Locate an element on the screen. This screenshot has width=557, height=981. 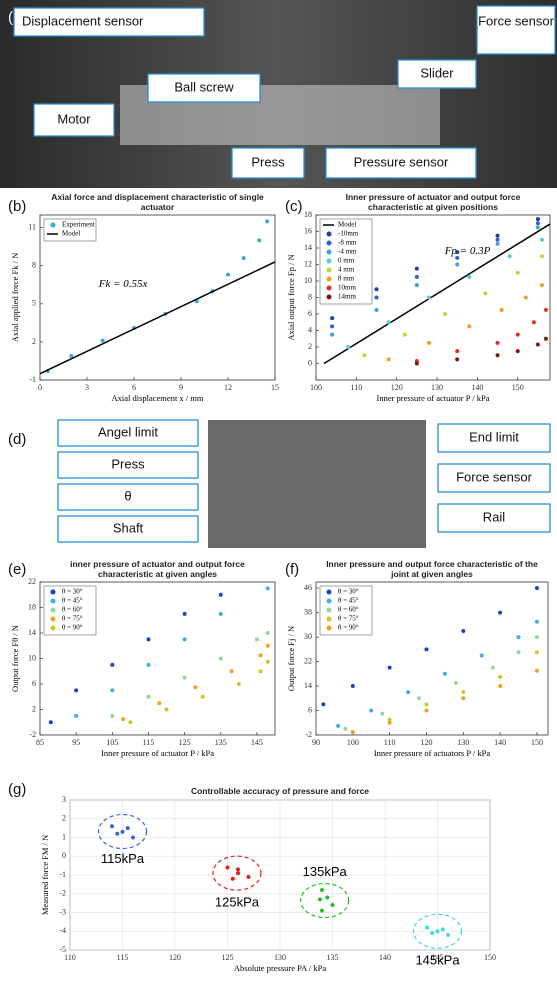
panel-label: (g) is located at coordinates (17, 789).